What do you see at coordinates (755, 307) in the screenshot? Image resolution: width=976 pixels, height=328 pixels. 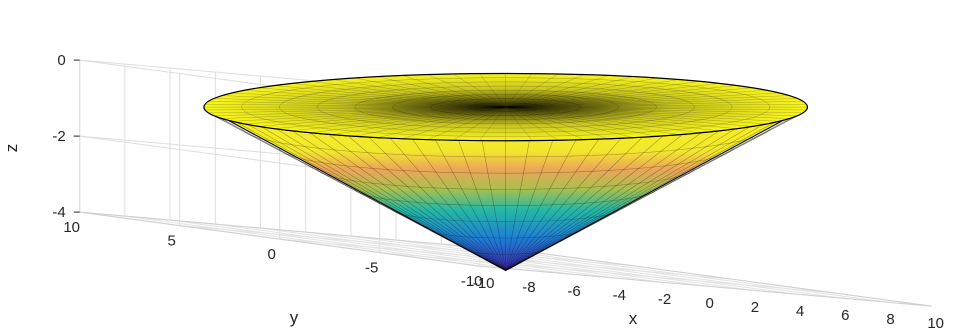 I see `x-tick-label: 2` at bounding box center [755, 307].